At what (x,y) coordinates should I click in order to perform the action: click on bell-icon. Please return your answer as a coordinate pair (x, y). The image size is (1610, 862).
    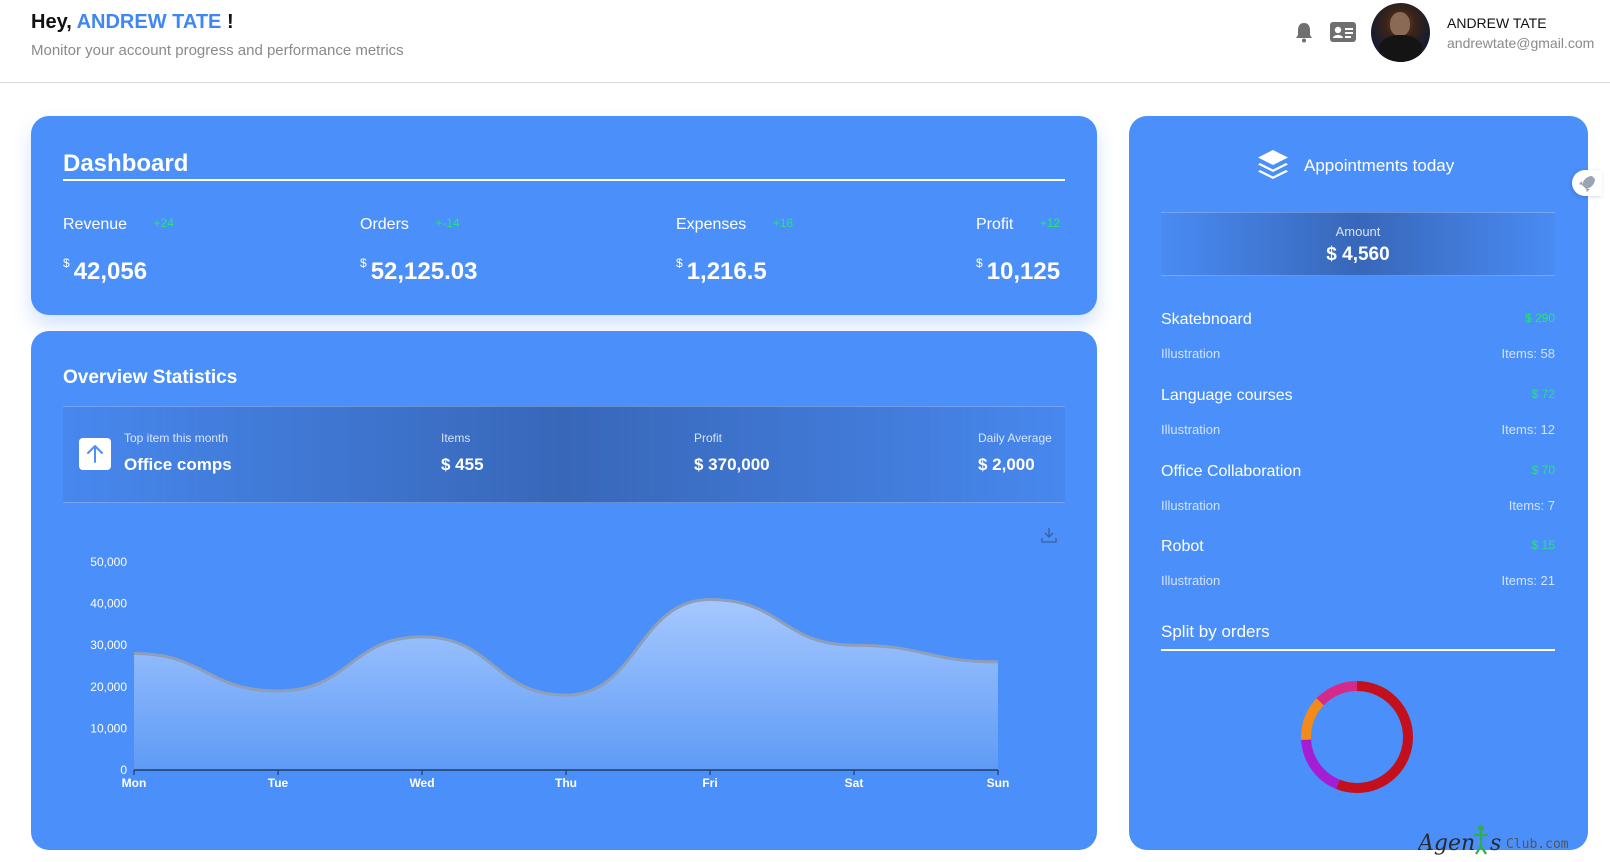
    Looking at the image, I should click on (1304, 32).